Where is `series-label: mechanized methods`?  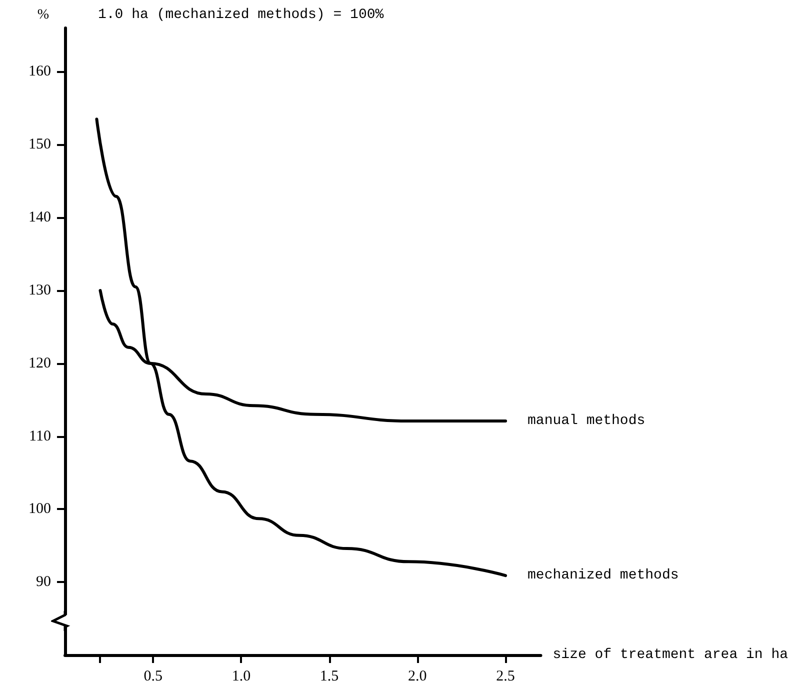 series-label: mechanized methods is located at coordinates (603, 576).